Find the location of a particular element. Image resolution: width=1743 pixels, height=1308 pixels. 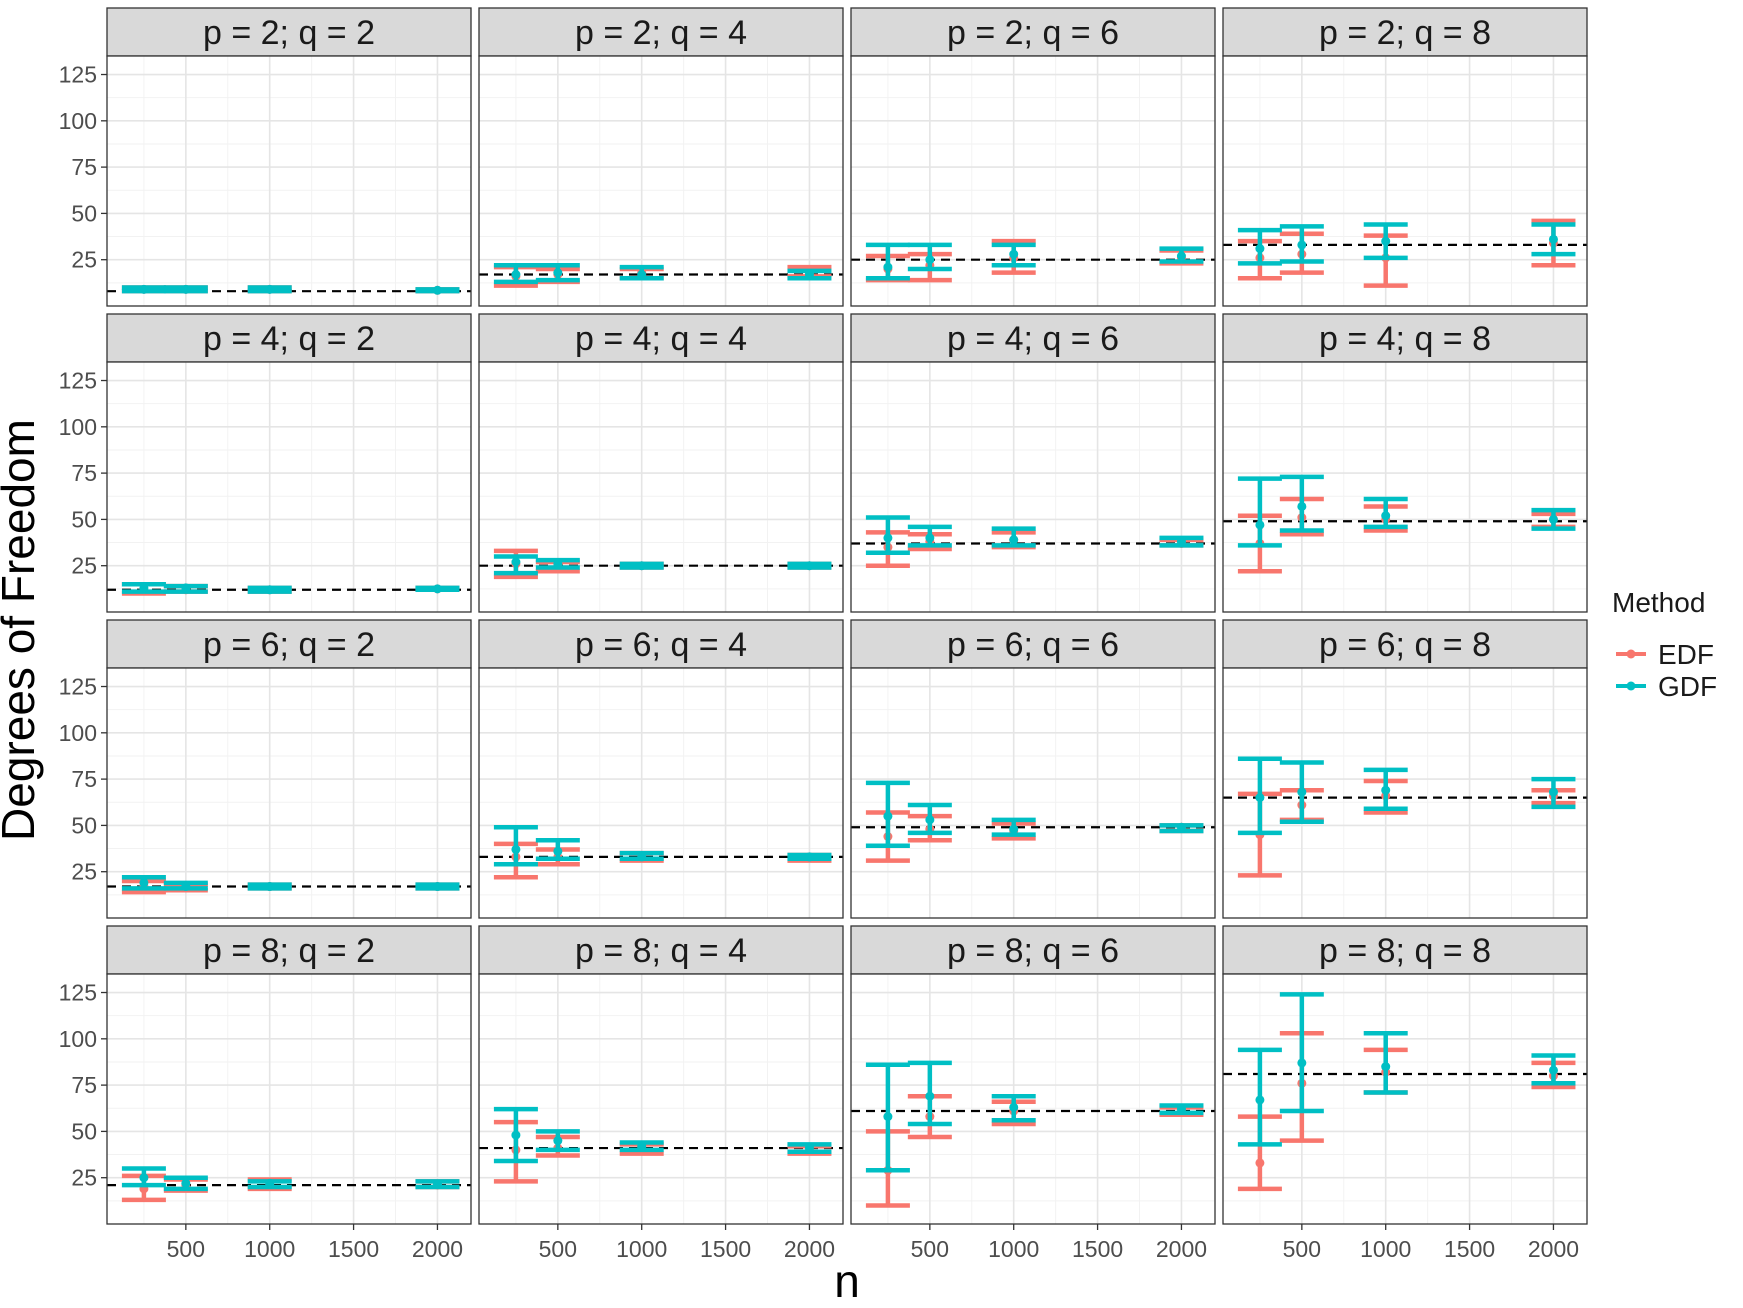

x-tick-label: 1500 is located at coordinates (353, 1249).